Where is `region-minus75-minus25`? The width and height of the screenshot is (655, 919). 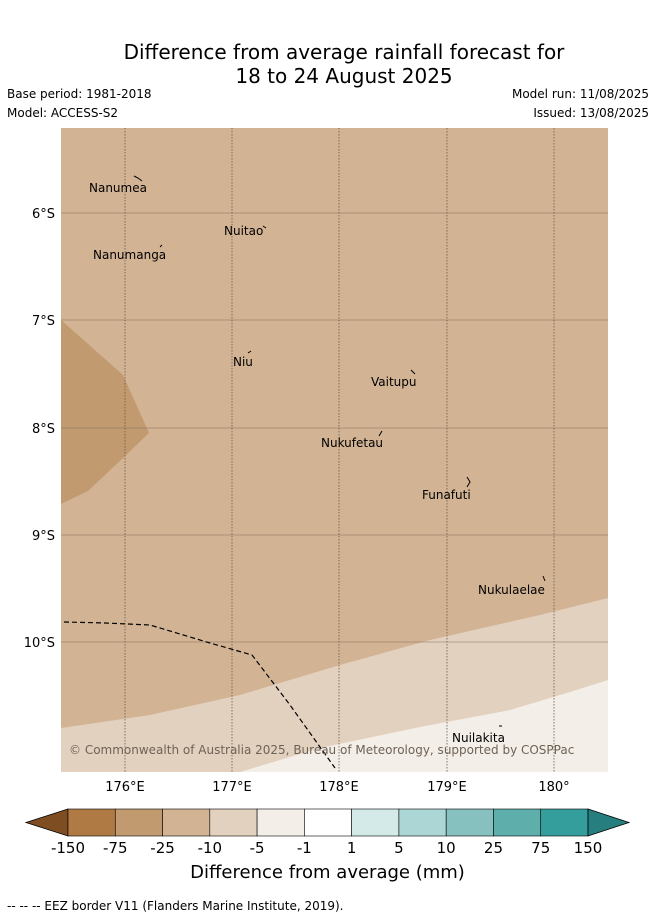
region-minus75-minus25 is located at coordinates (105, 412).